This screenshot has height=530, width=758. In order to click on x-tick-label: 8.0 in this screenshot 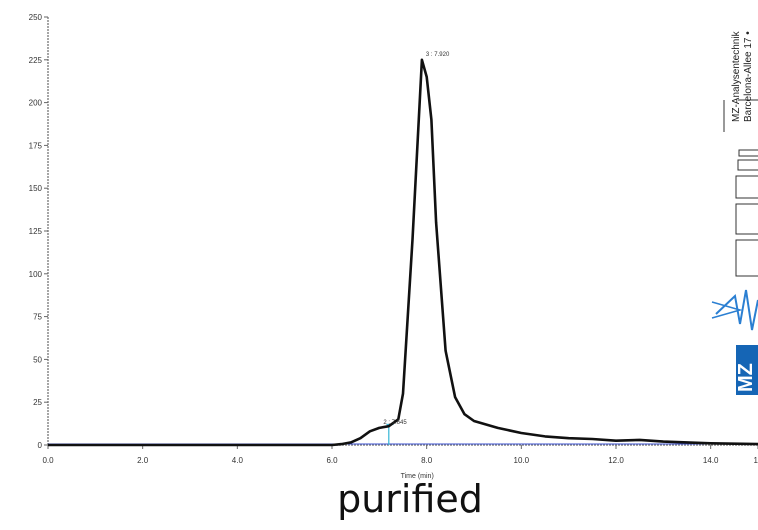, I will do `click(427, 460)`.